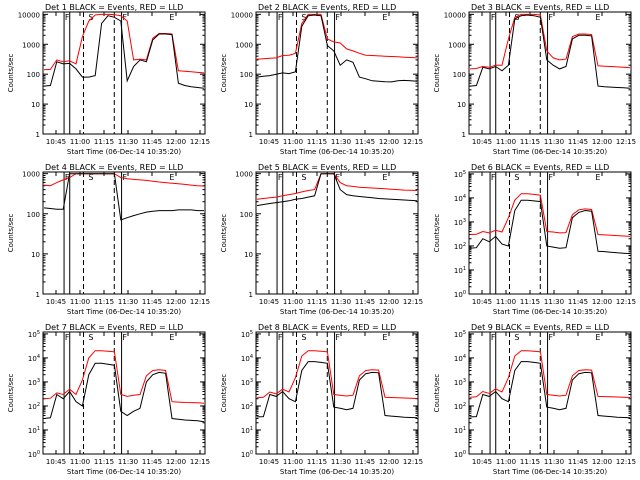 The width and height of the screenshot is (640, 480). I want to click on y-tick-exponent: 4, so click(38, 357).